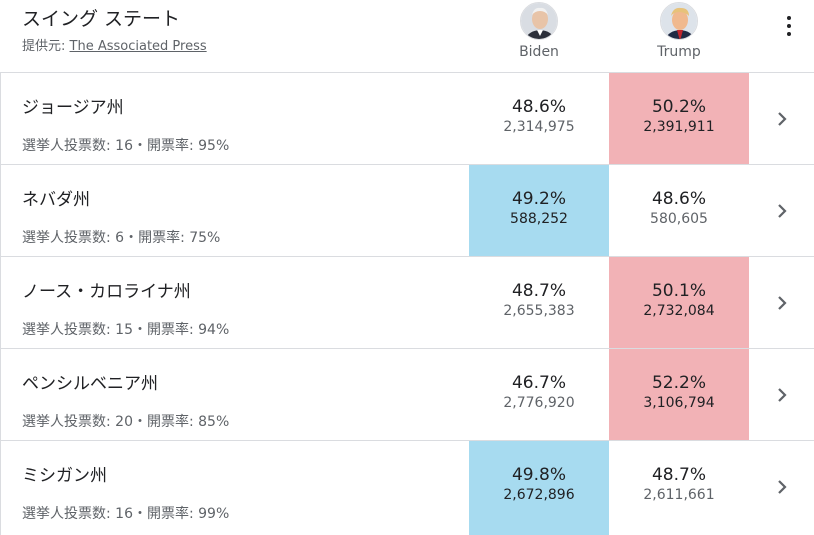 The image size is (814, 535). What do you see at coordinates (106, 292) in the screenshot?
I see `state-name: ノース・カロライナ州` at bounding box center [106, 292].